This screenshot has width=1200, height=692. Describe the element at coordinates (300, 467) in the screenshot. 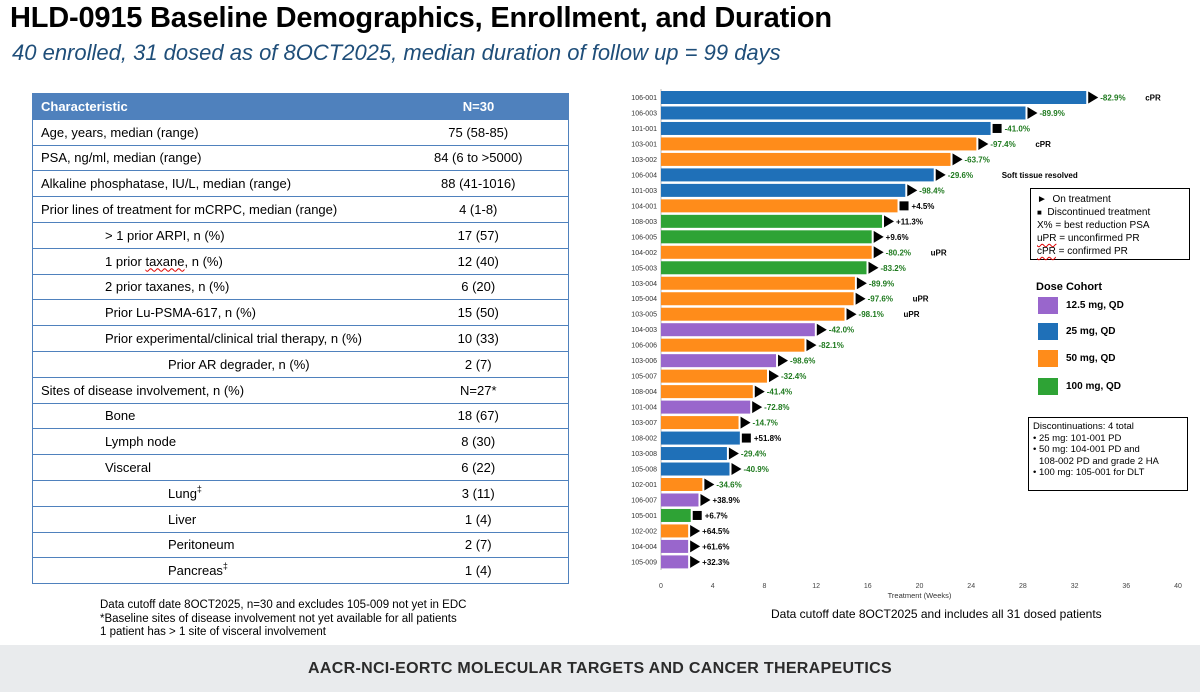

I see `table-row: Visceral 6 (22)` at that location.